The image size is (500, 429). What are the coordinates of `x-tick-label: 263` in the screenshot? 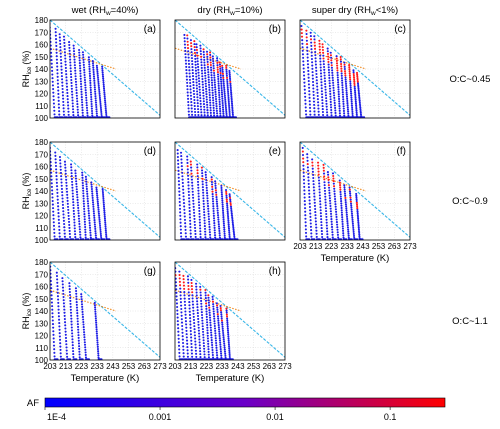 It's located at (395, 246).